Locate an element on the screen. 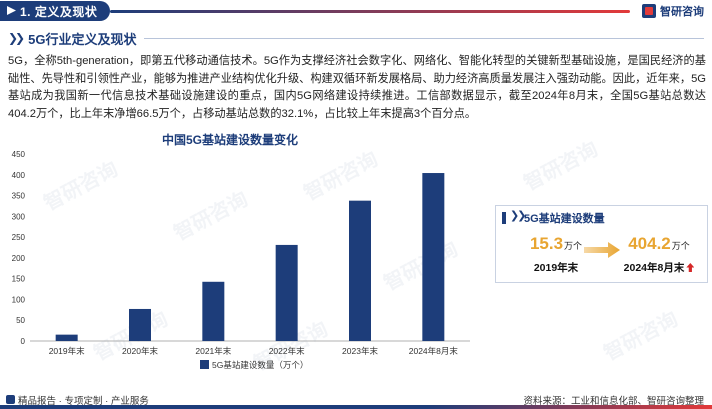  x-tick-label: 2020年末 is located at coordinates (140, 351).